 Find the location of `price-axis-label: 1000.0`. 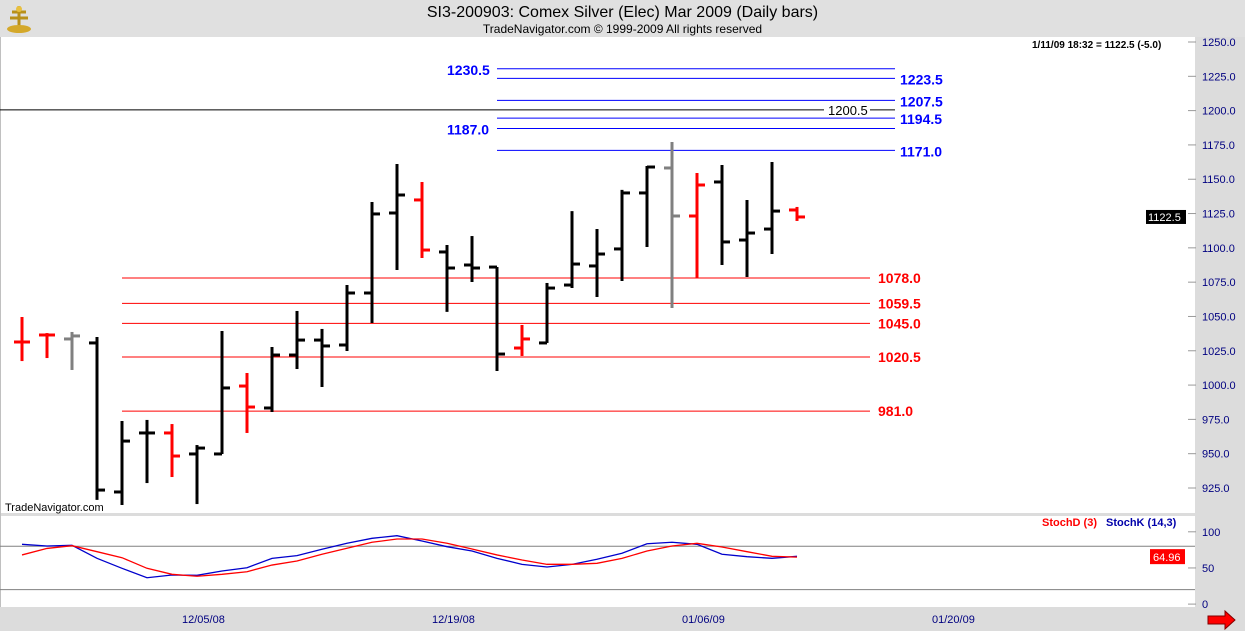

price-axis-label: 1000.0 is located at coordinates (1219, 386).